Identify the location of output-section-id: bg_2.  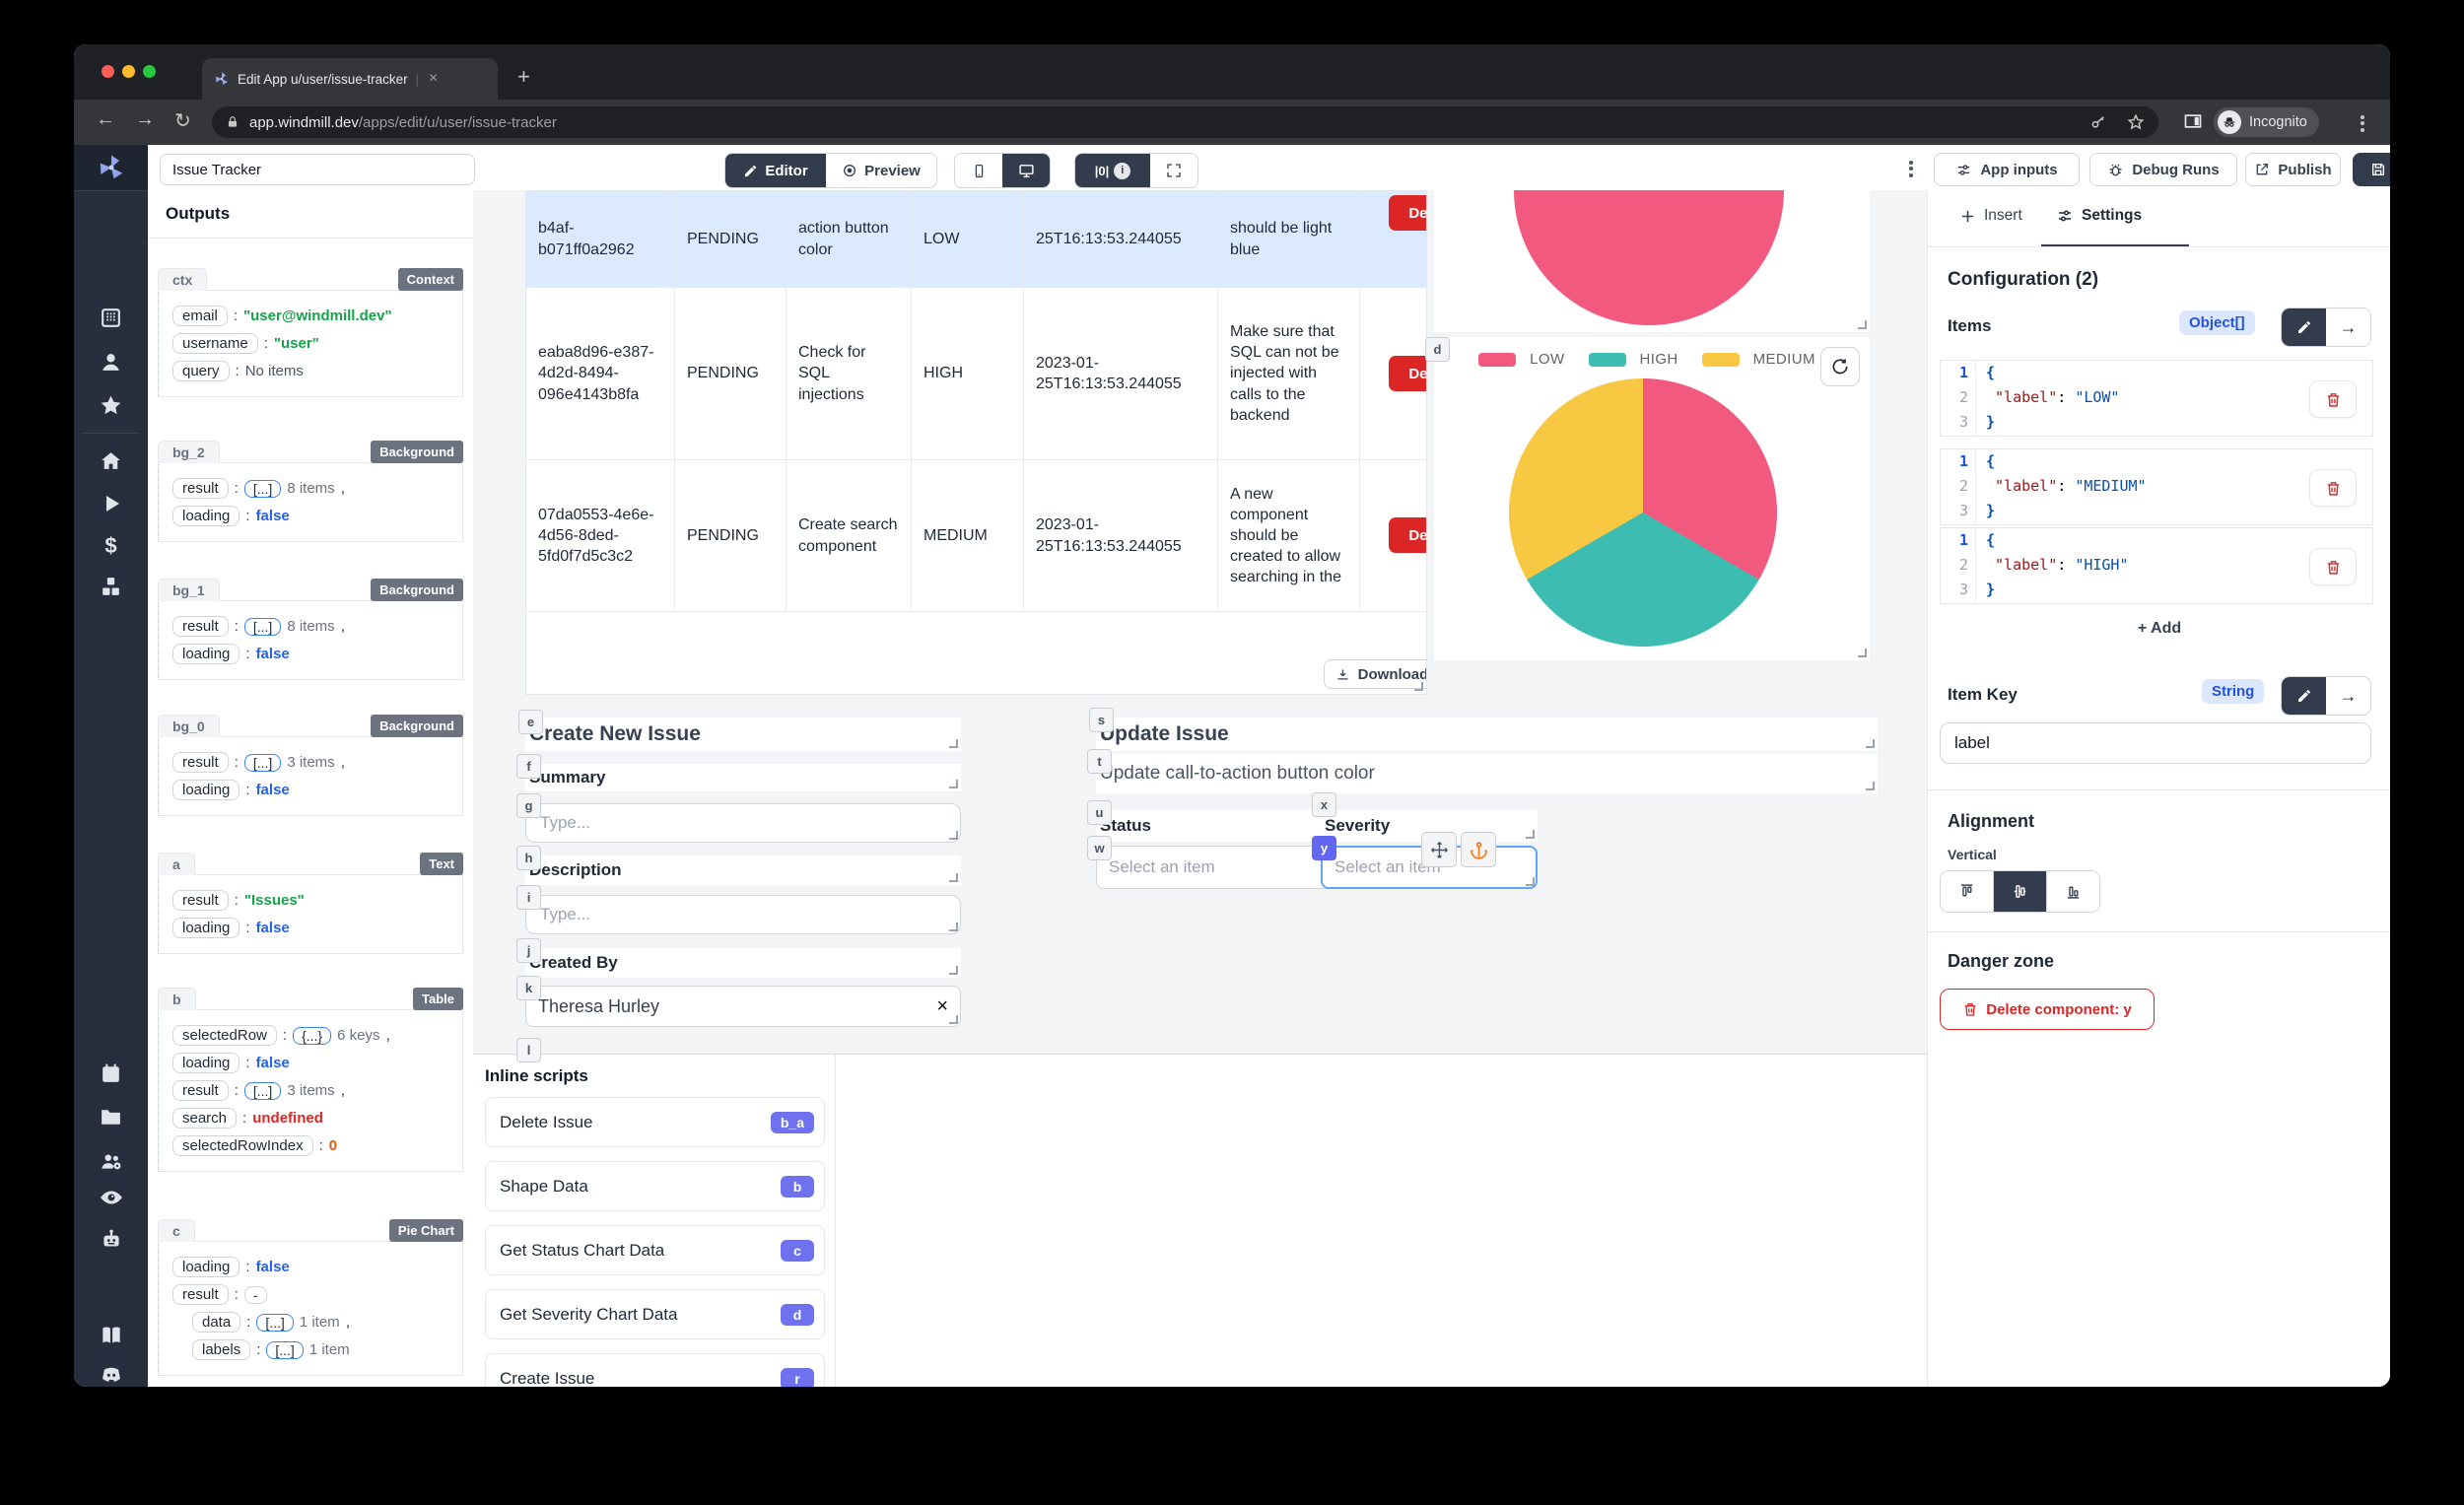
(189, 452).